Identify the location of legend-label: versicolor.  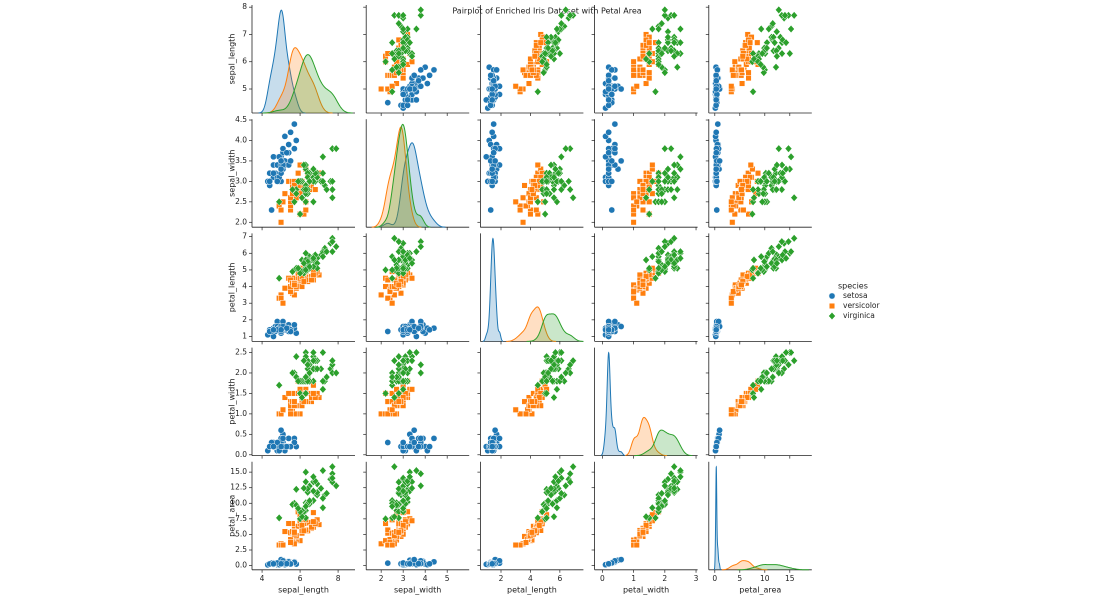
(862, 305).